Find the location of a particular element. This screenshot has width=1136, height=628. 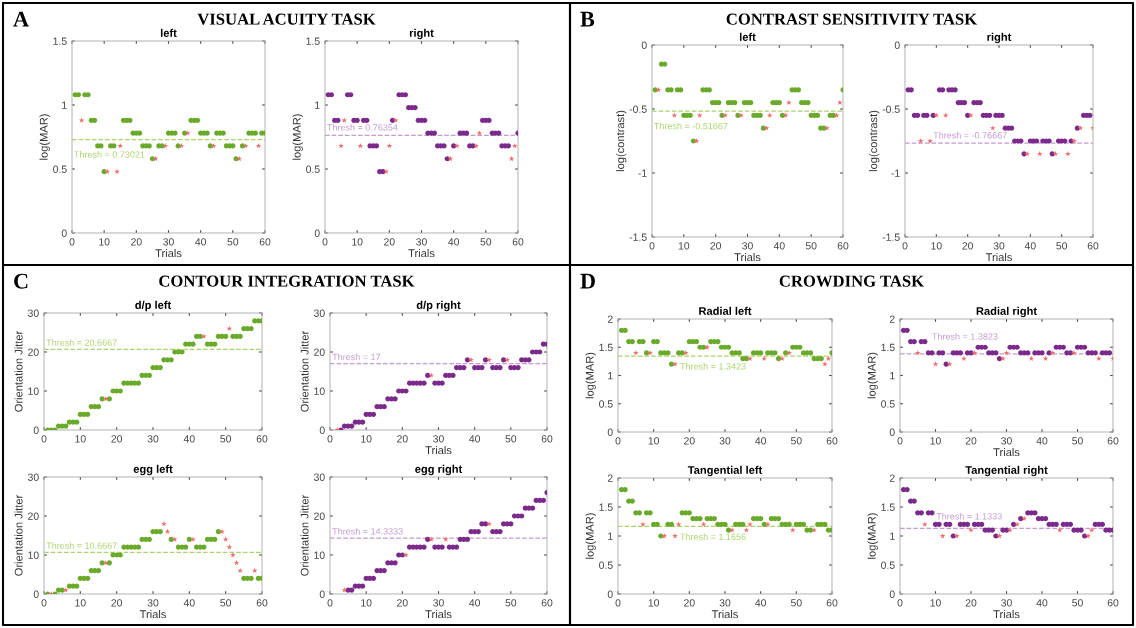

ref-line-label: Thresh = 0.73021 is located at coordinates (109, 154).